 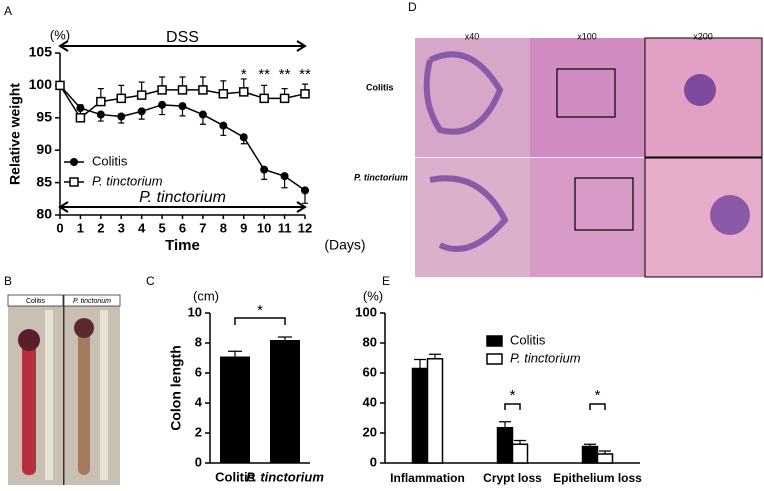 What do you see at coordinates (199, 401) in the screenshot?
I see `y-tick-label: 4` at bounding box center [199, 401].